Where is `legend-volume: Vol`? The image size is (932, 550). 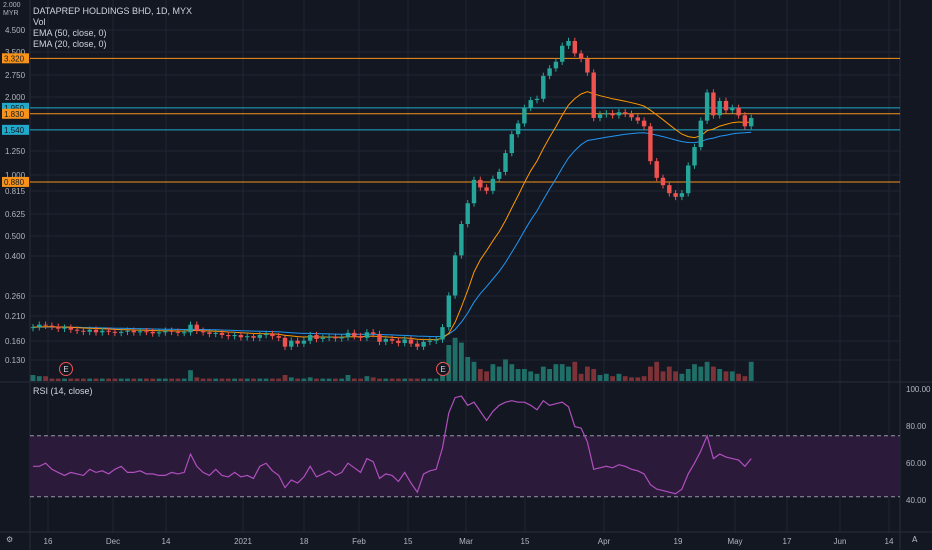 legend-volume: Vol is located at coordinates (39, 22).